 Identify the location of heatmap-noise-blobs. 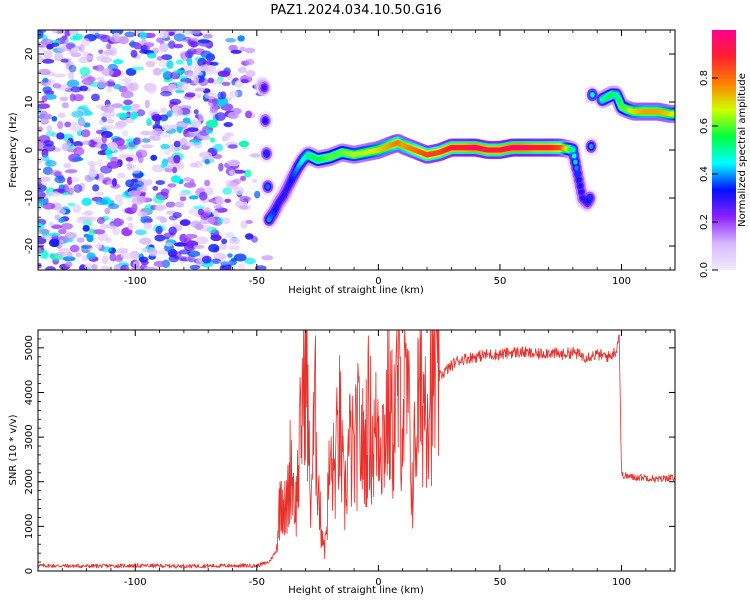
(156, 150).